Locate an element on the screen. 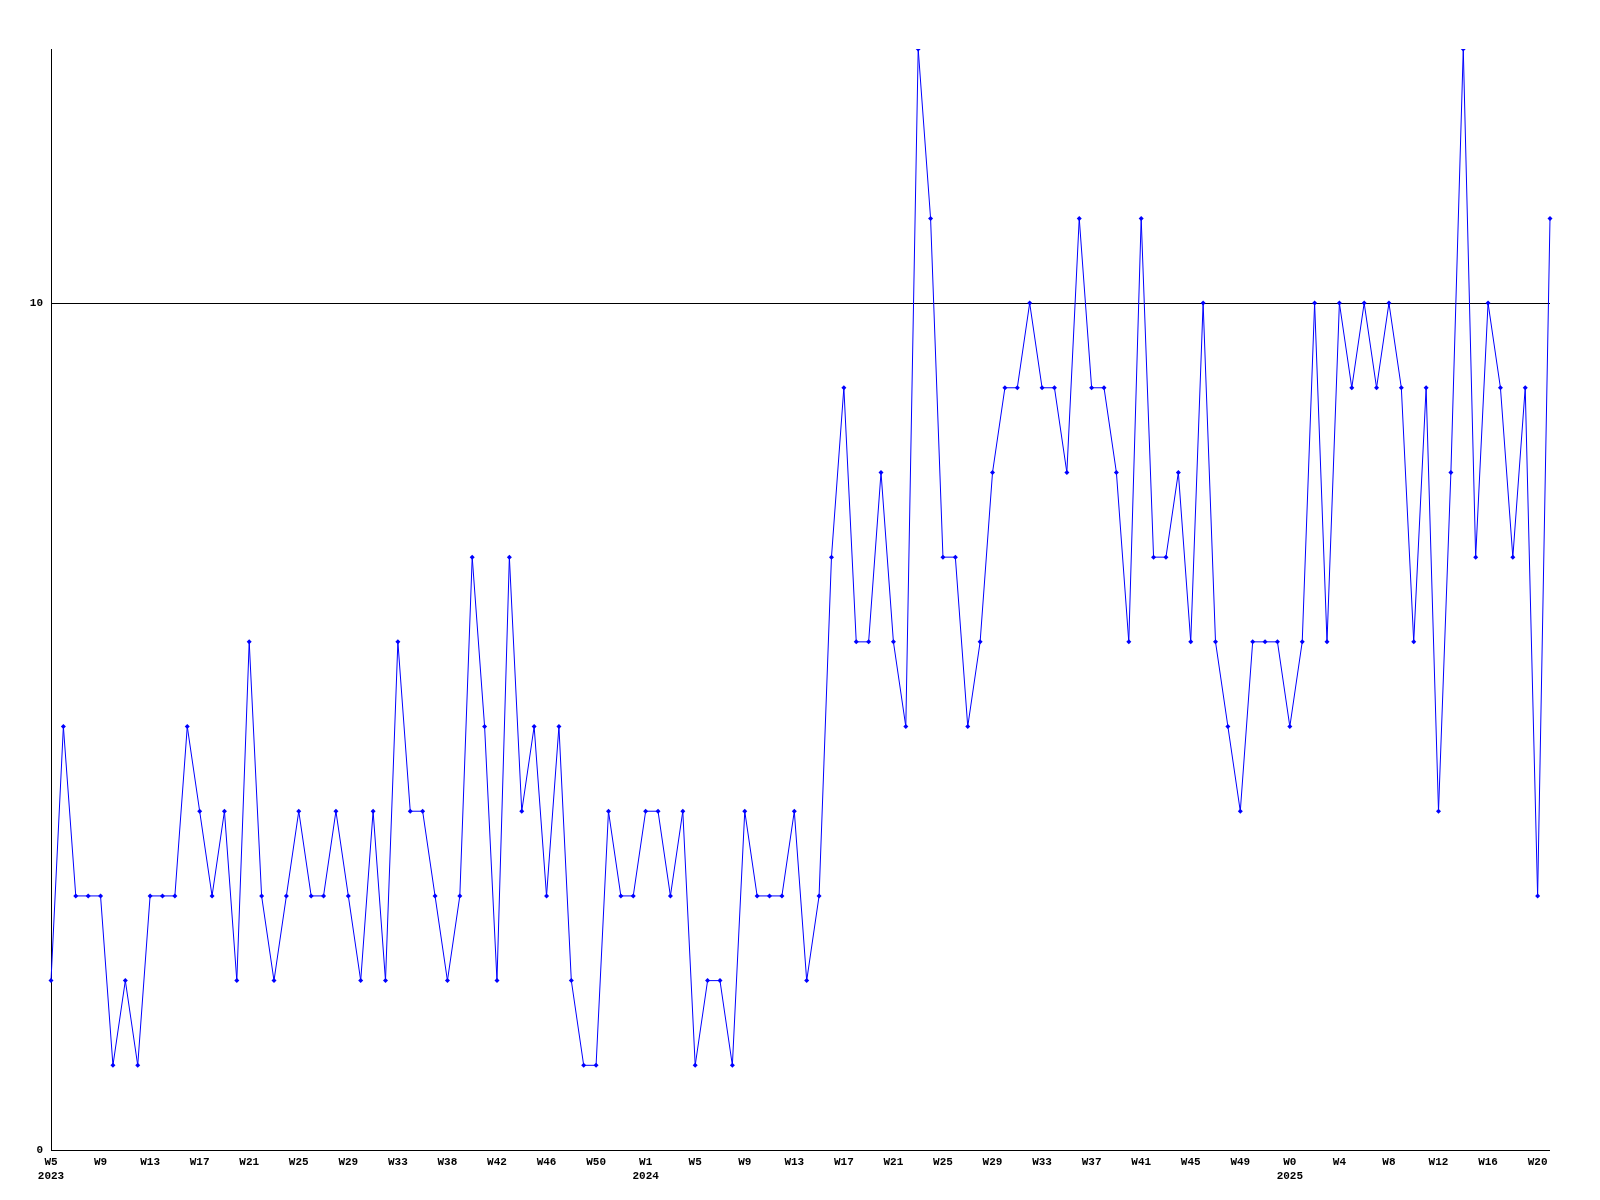  x-tick-label: W38 is located at coordinates (447, 1162).